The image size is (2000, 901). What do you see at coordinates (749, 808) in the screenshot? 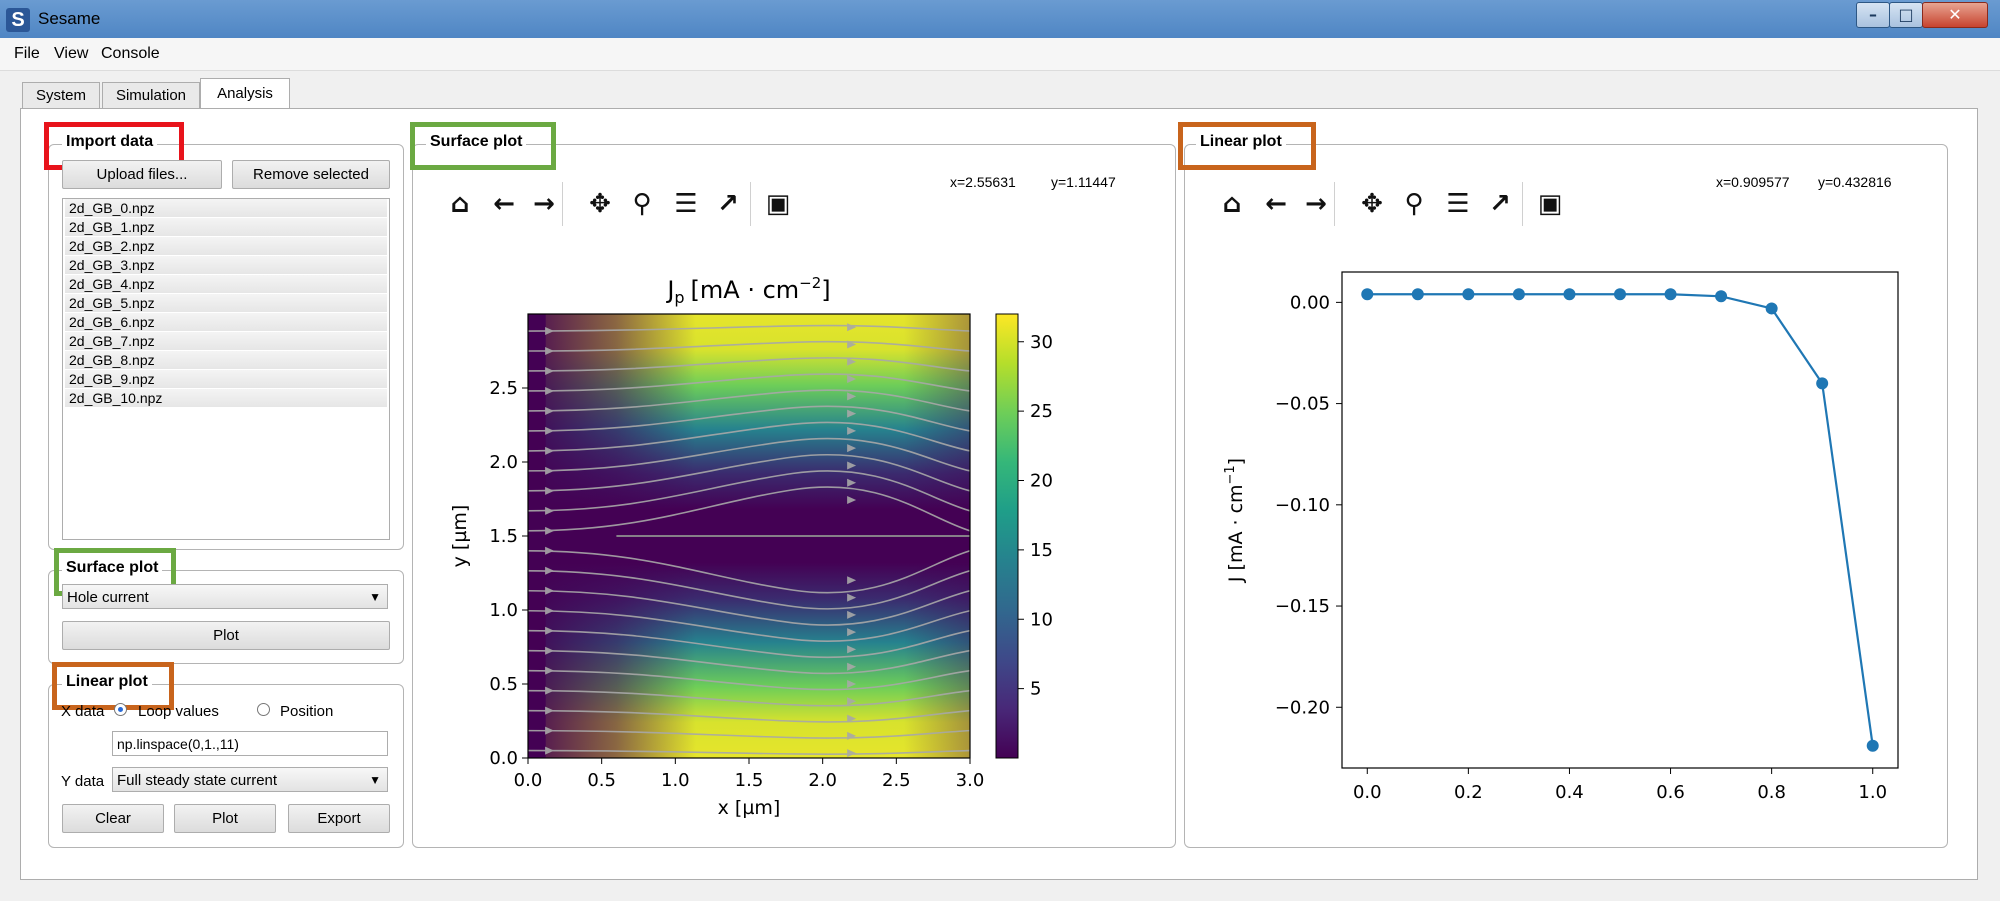
I see `x-axis-label: x [µm]` at bounding box center [749, 808].